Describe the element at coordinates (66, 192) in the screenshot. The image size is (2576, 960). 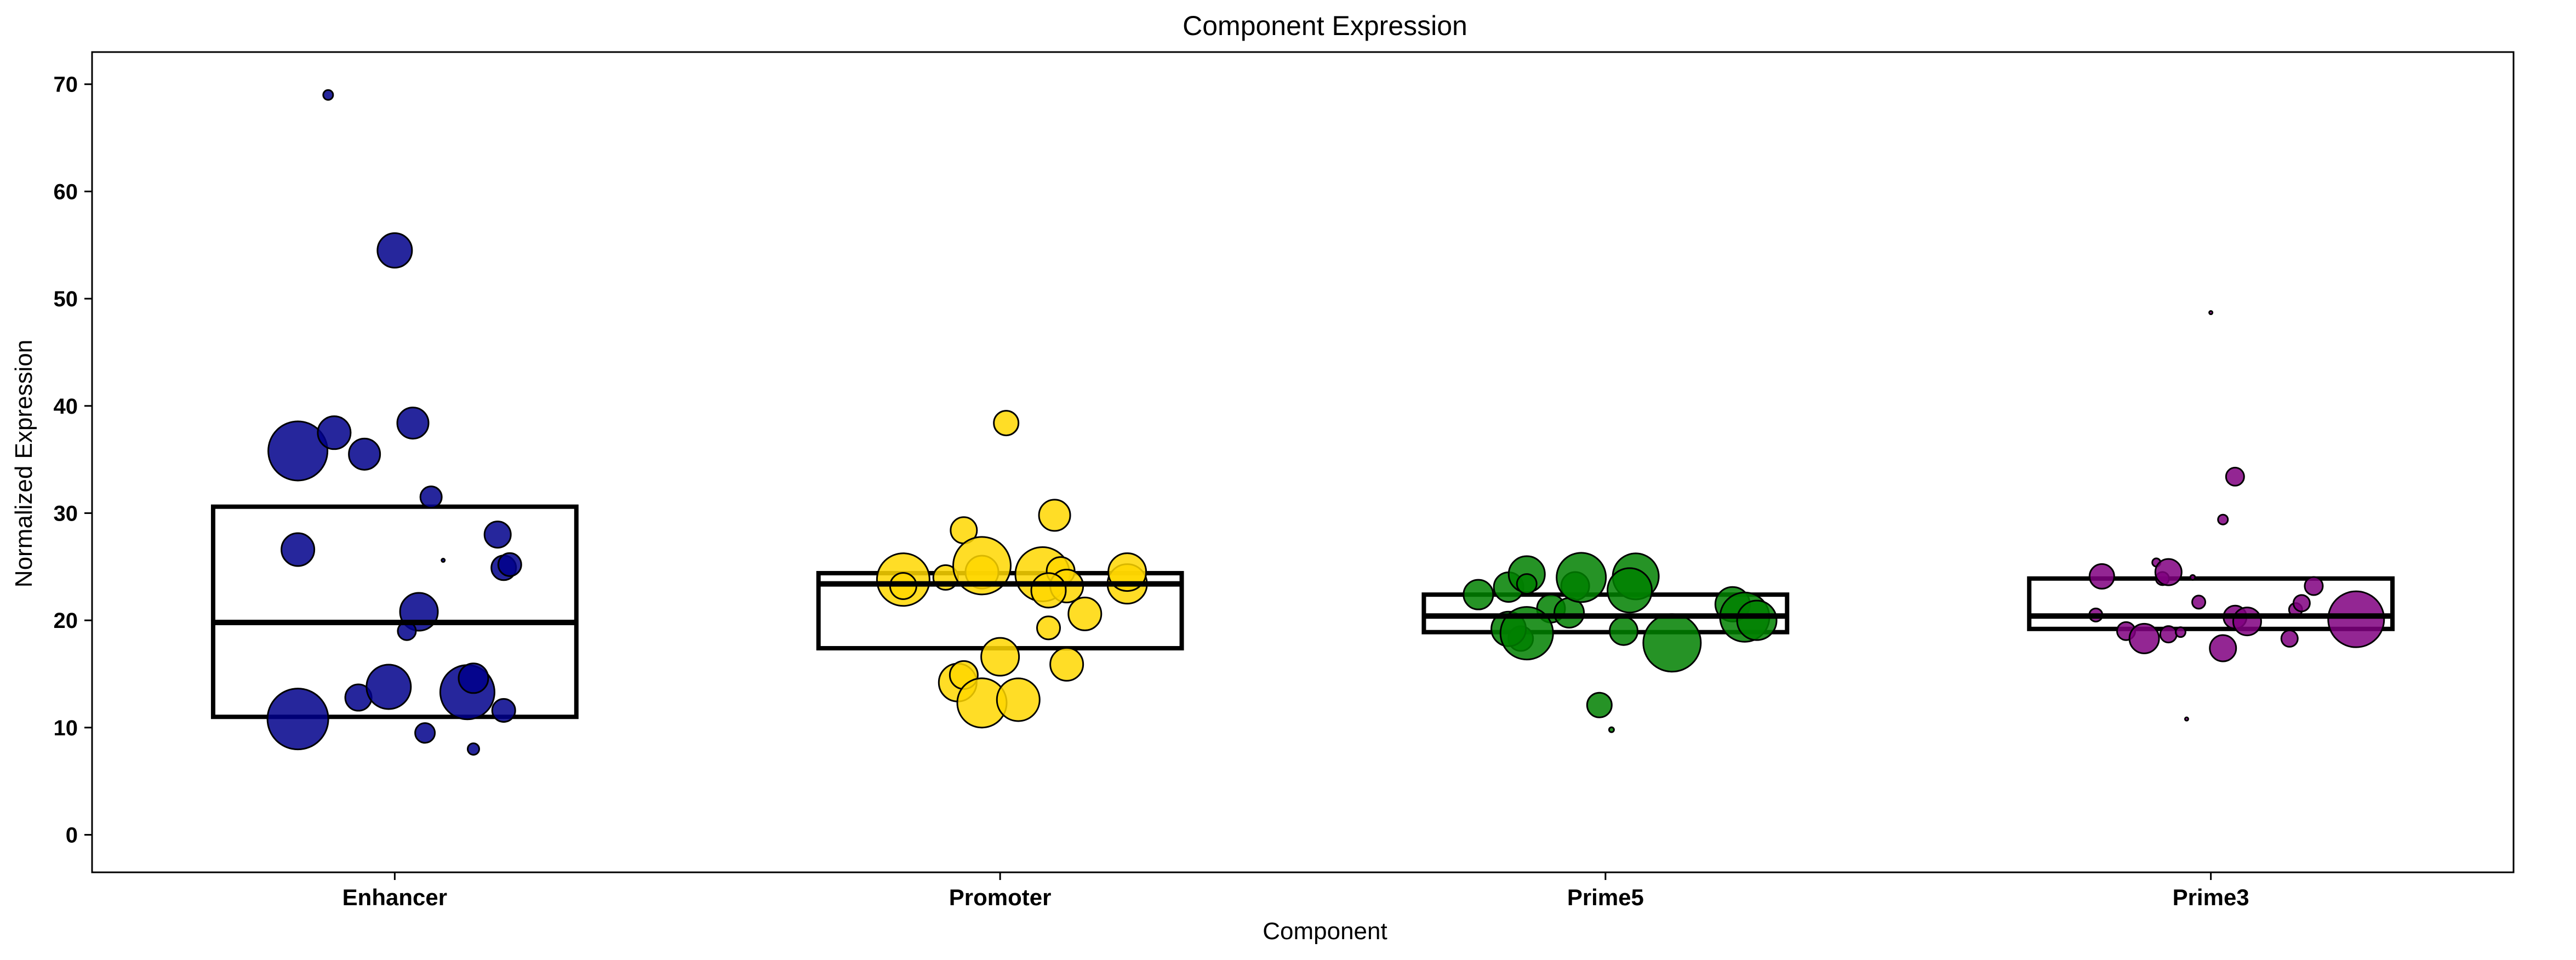
I see `y-tick-label-60: 60` at that location.